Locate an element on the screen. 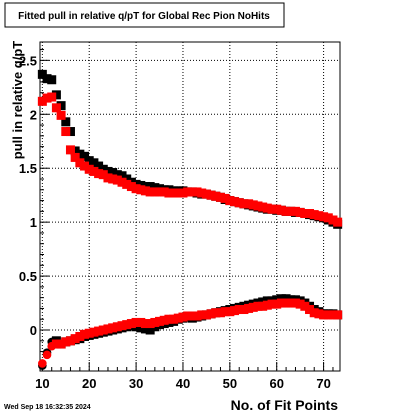 This screenshot has width=400, height=414. y-axis-label: pull in relative q/pT is located at coordinates (17, 100).